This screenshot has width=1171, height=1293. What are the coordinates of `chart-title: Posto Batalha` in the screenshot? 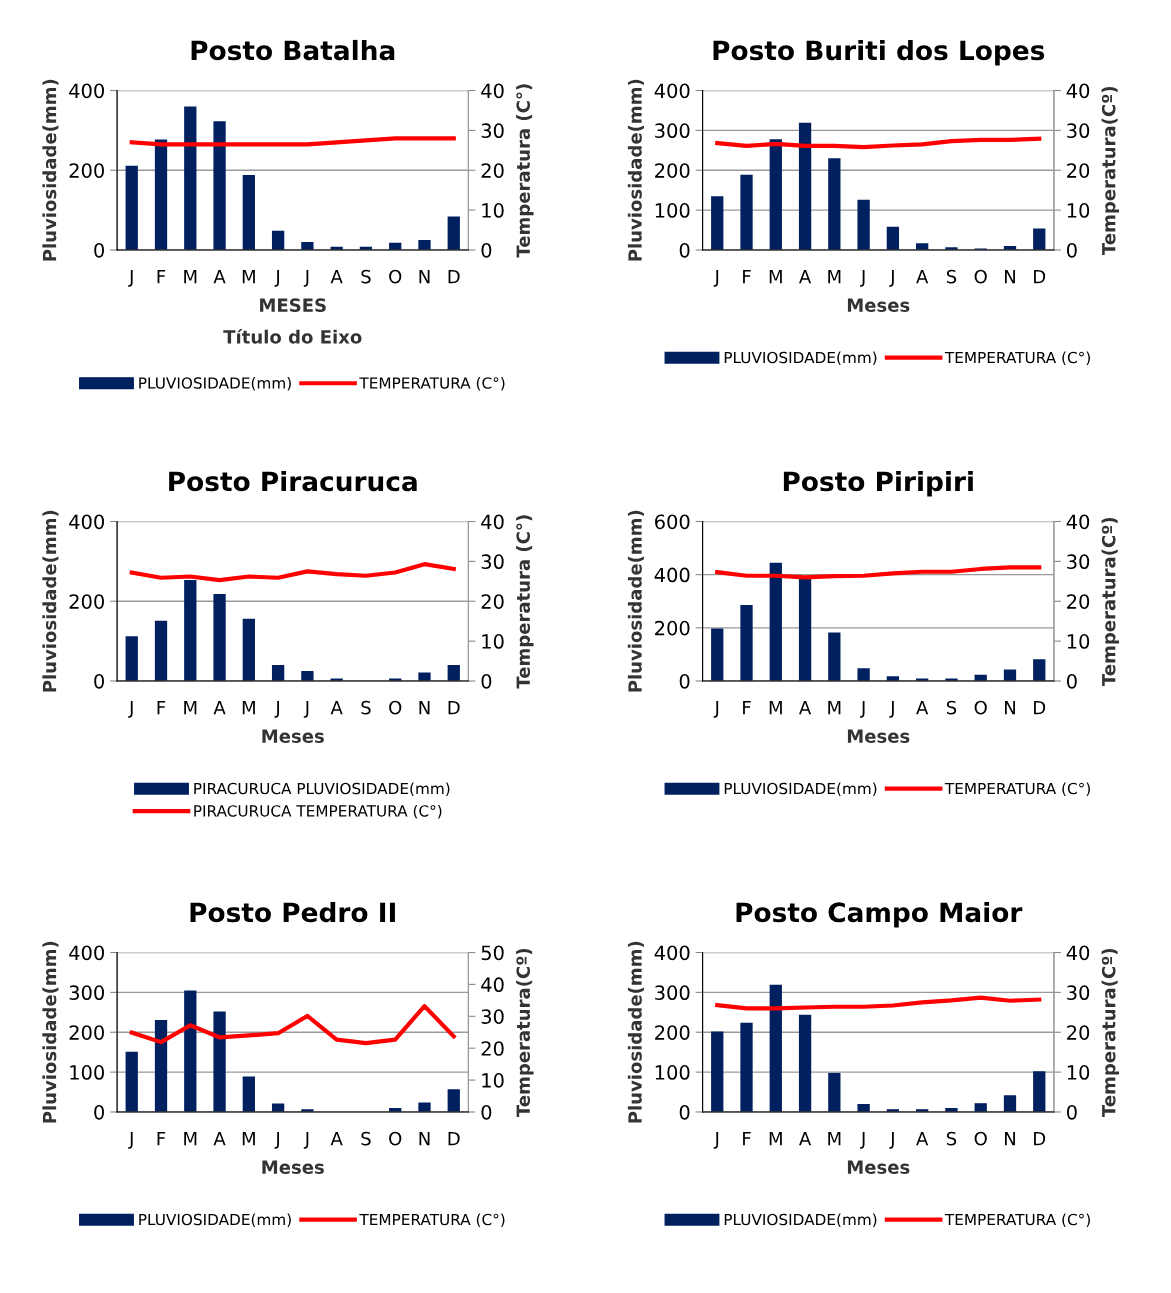 It's located at (293, 50).